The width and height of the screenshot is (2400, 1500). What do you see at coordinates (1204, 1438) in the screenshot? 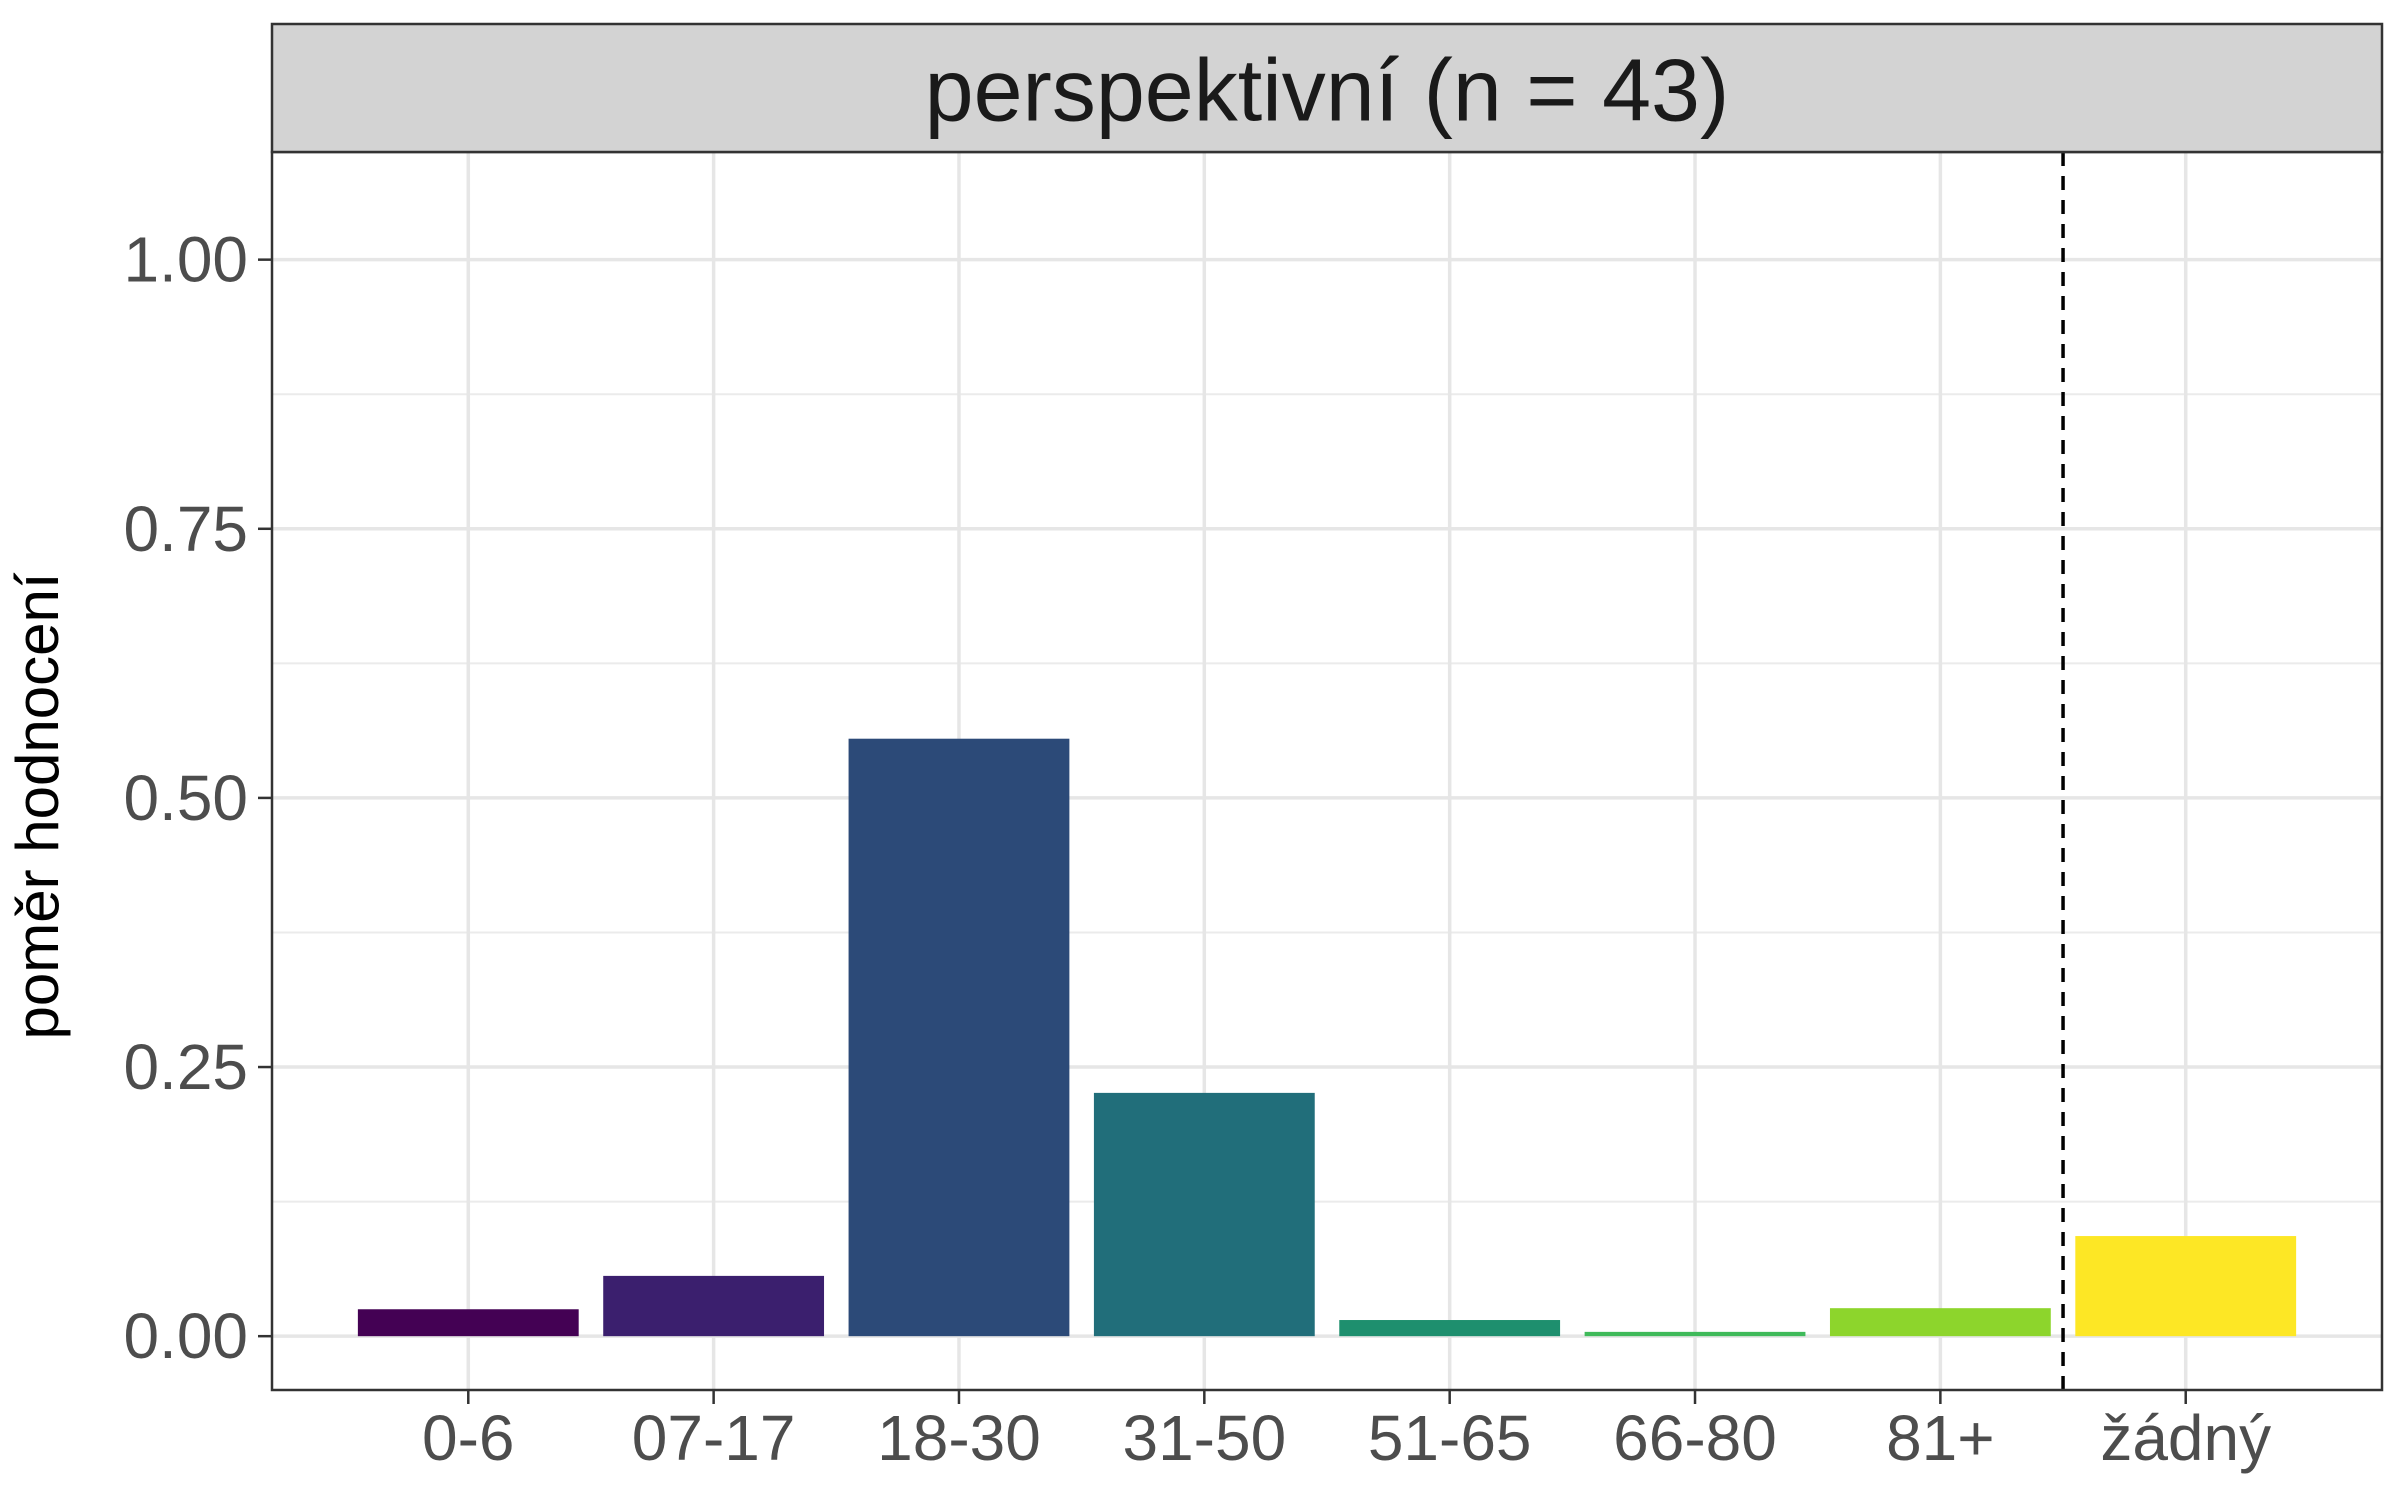
I see `x-tick-label-31-50: 31-50` at bounding box center [1204, 1438].